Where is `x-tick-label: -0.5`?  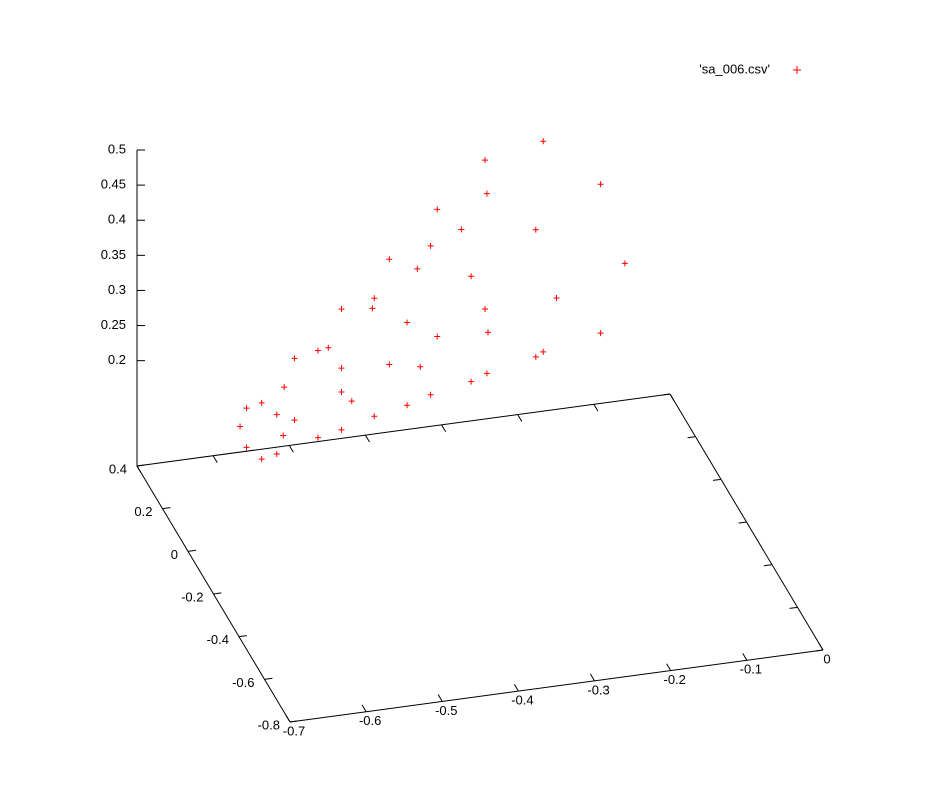
x-tick-label: -0.5 is located at coordinates (446, 710).